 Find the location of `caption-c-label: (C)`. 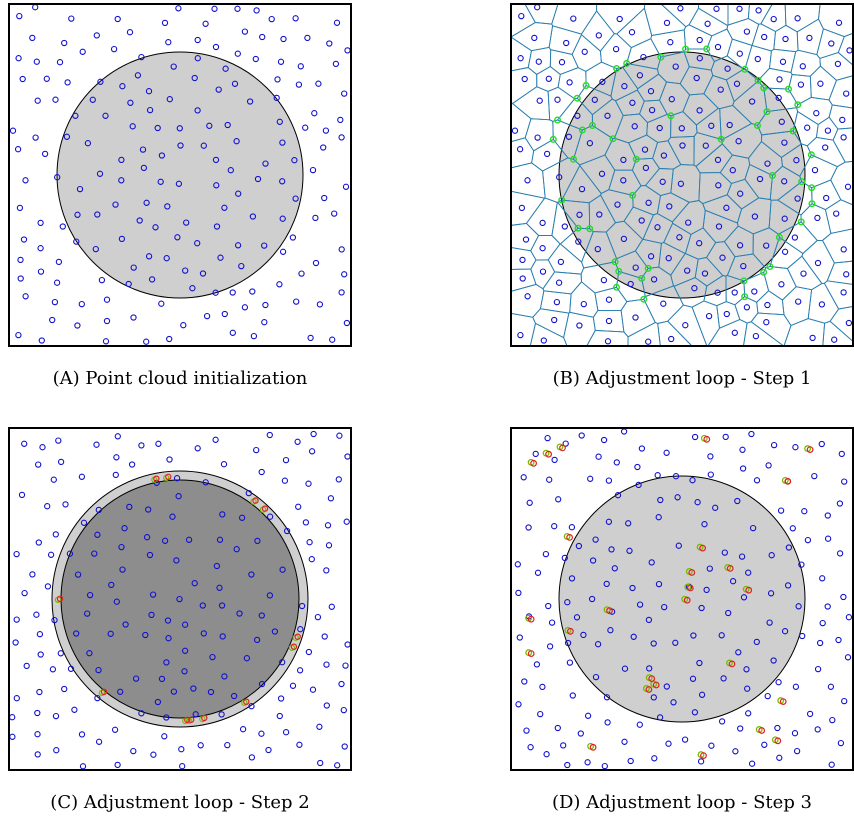

caption-c-label: (C) is located at coordinates (64, 802).